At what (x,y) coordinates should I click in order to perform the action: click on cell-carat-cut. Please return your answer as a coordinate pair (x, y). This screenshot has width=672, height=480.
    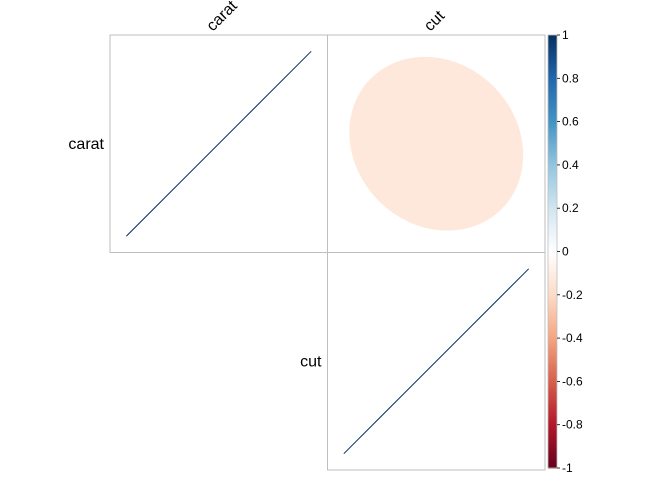
    Looking at the image, I should click on (436, 143).